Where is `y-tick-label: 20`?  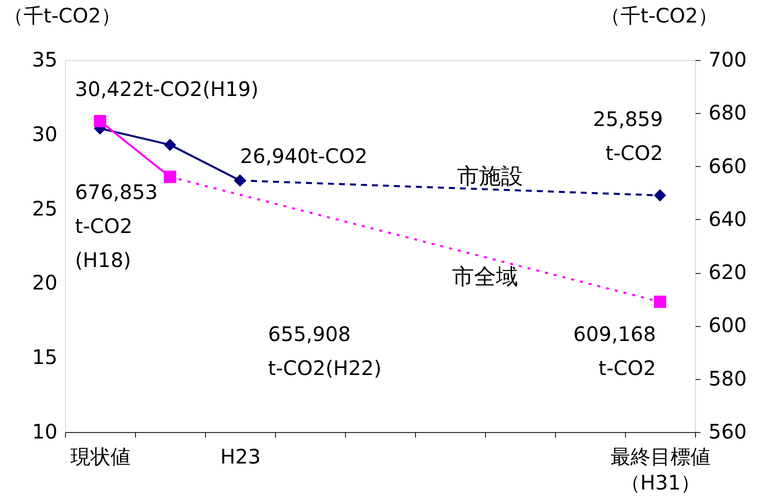
y-tick-label: 20 is located at coordinates (45, 282).